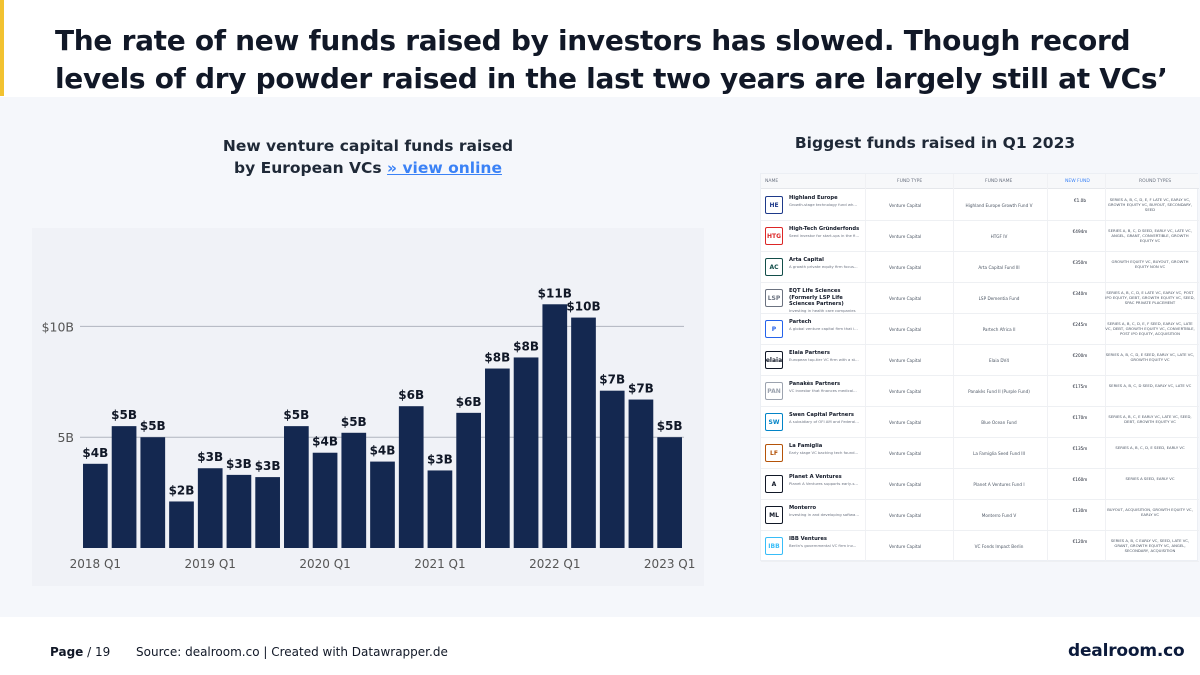  I want to click on fund-investor-name: Panakès Partners, so click(815, 384).